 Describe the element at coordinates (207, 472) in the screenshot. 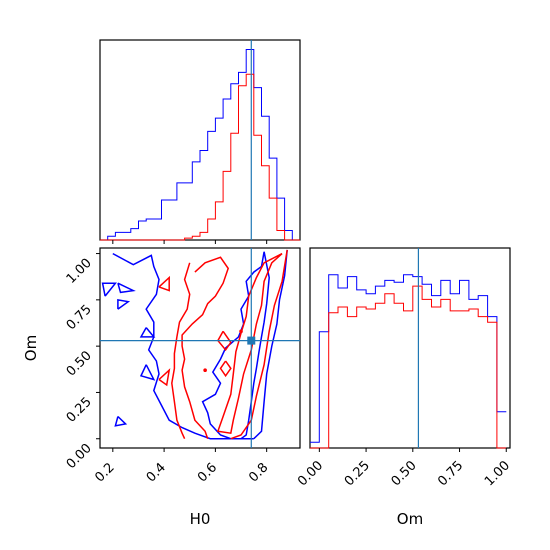

I see `h0-xtick-label-2: 0.6` at that location.